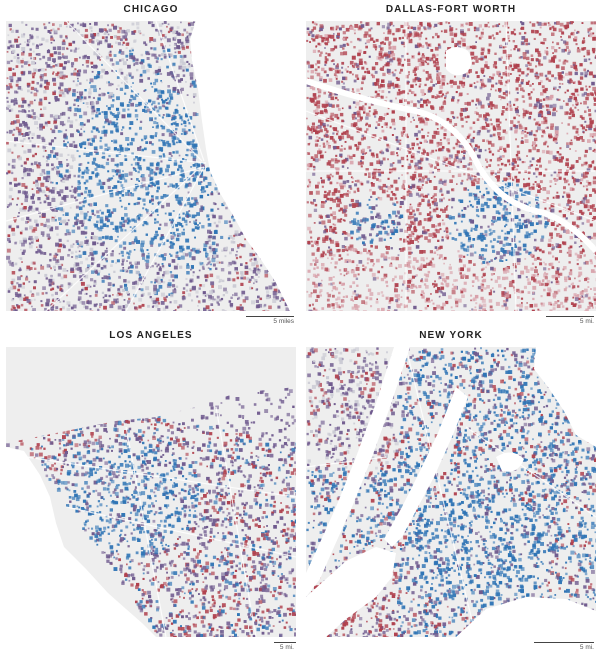 This screenshot has height=655, width=600. I want to click on trinity-river, so click(451, 165).